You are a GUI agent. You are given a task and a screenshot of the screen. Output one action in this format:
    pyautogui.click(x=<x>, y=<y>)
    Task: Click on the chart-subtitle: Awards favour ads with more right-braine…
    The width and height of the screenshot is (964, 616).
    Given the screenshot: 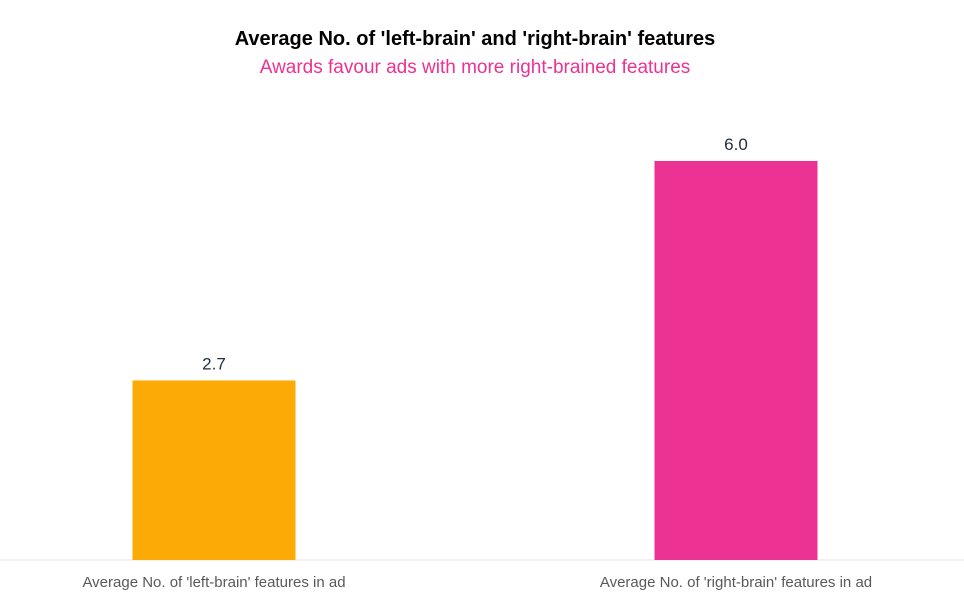 What is the action you would take?
    pyautogui.click(x=475, y=67)
    